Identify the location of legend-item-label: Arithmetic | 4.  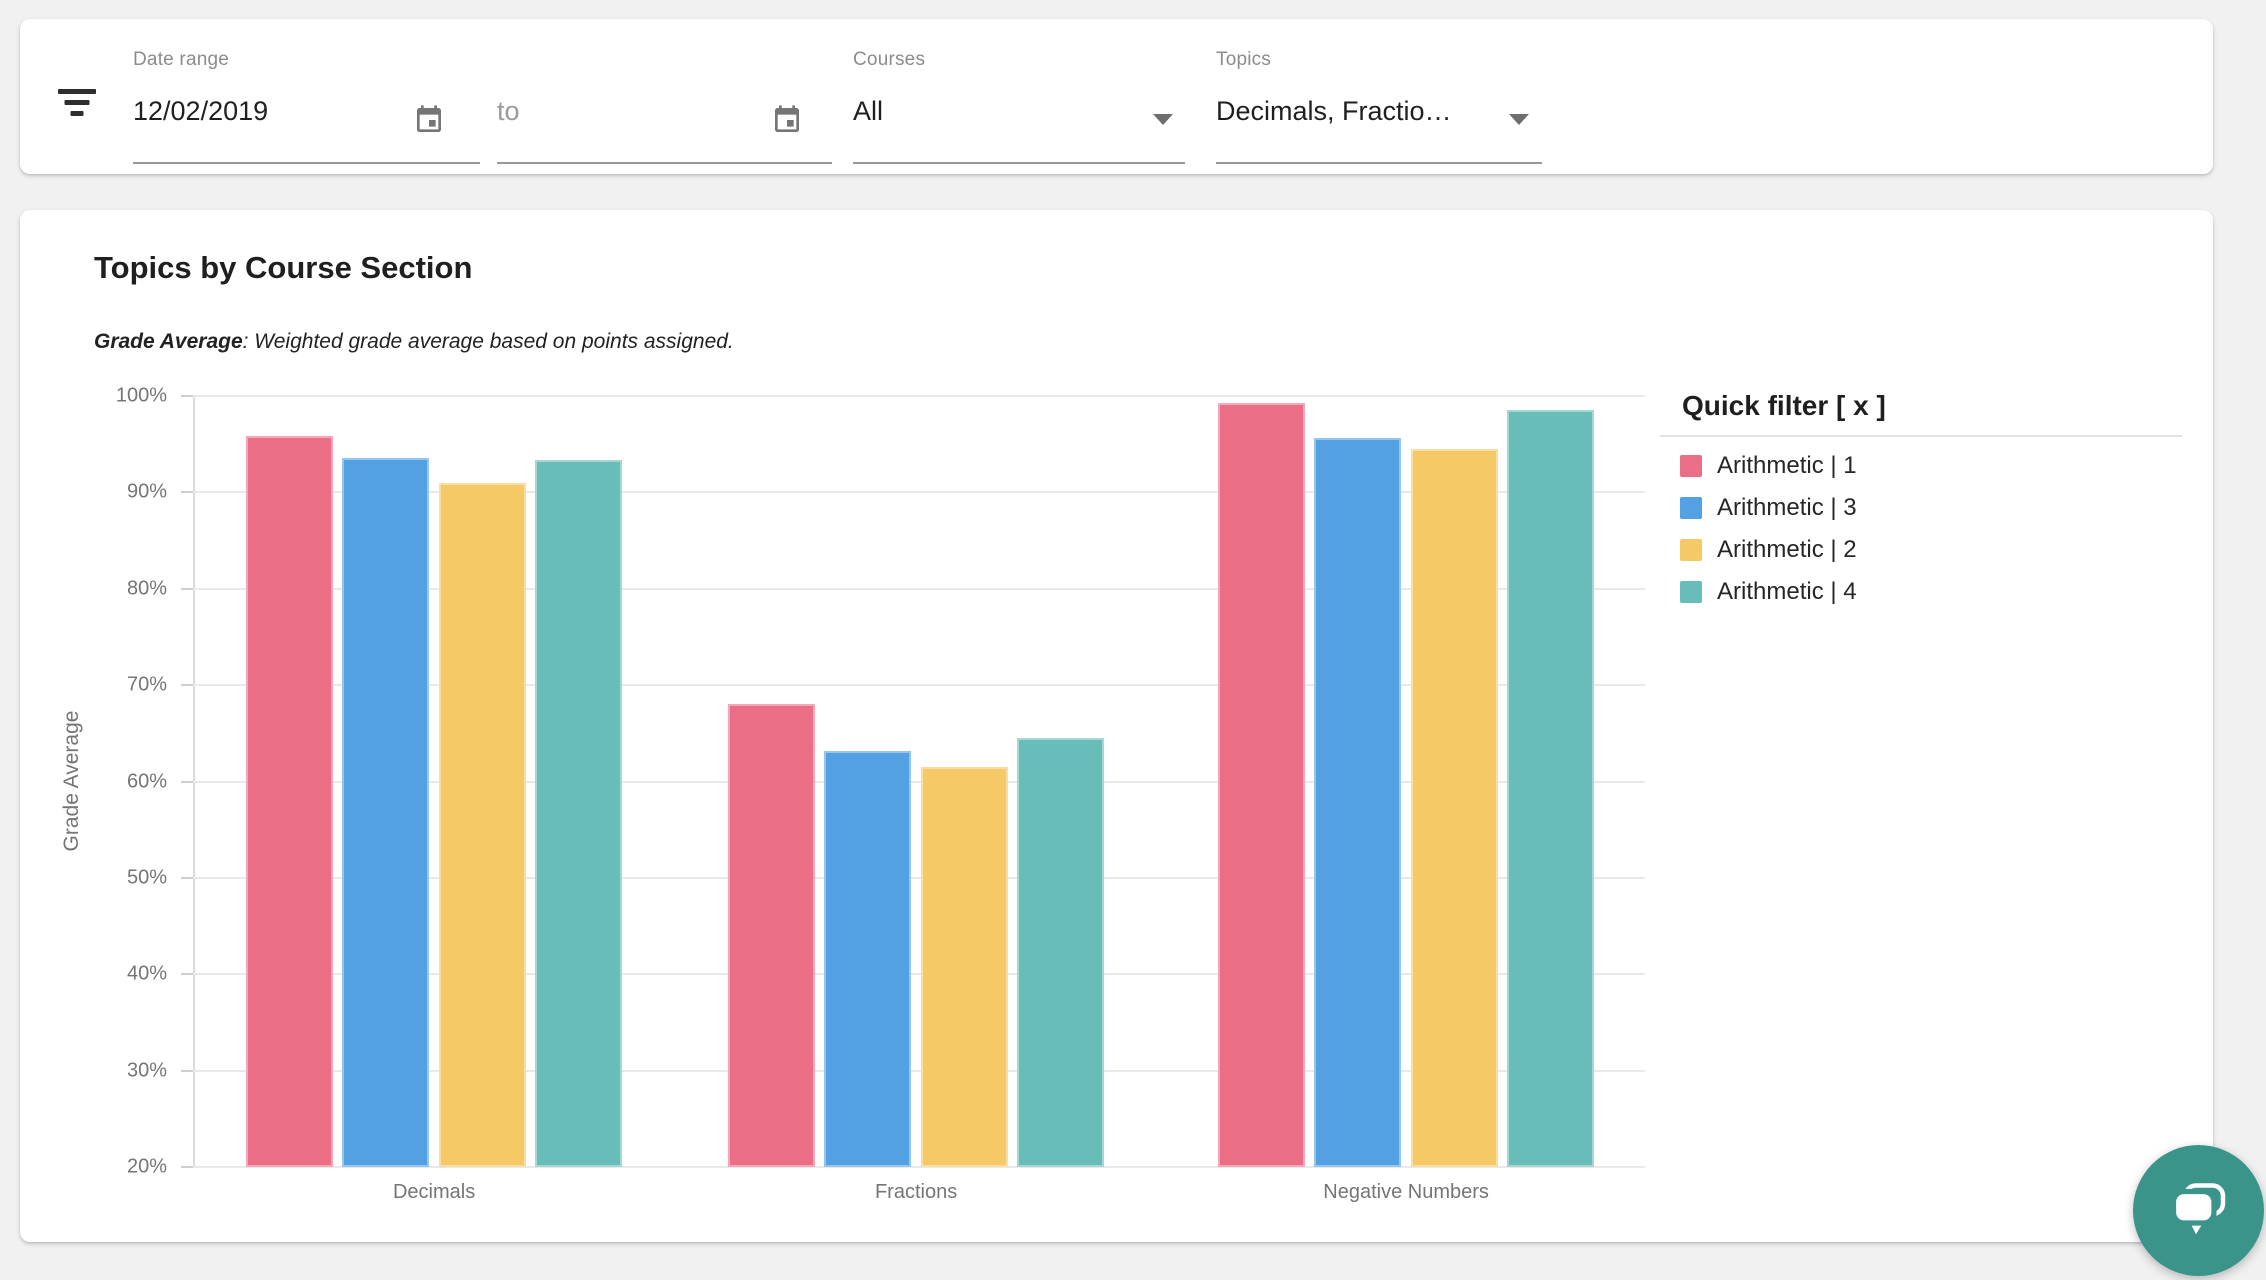
(1787, 591).